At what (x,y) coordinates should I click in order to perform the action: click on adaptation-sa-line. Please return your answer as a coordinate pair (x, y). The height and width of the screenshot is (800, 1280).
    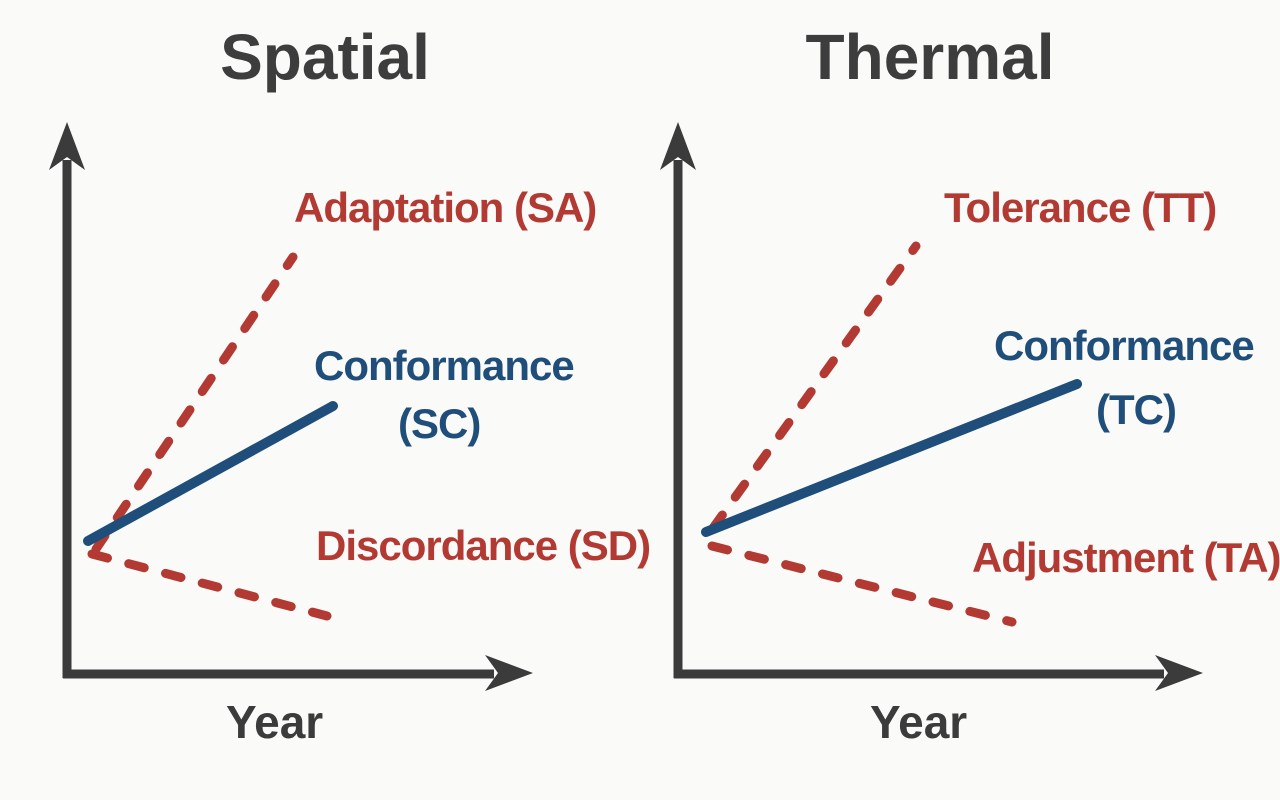
    Looking at the image, I should click on (194, 403).